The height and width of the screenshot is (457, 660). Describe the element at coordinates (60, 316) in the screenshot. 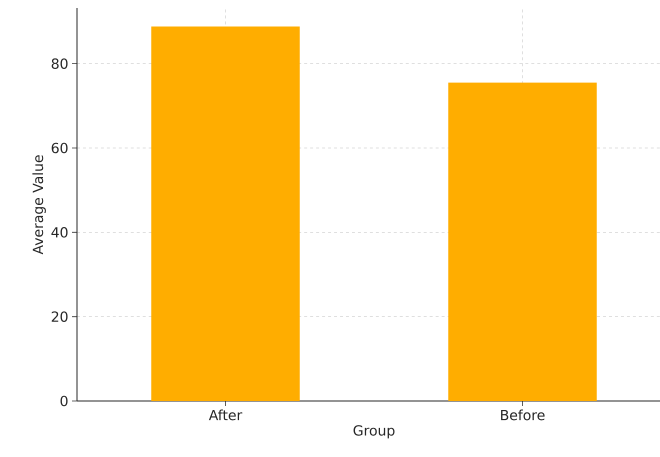

I see `y-tick-label: 20` at that location.